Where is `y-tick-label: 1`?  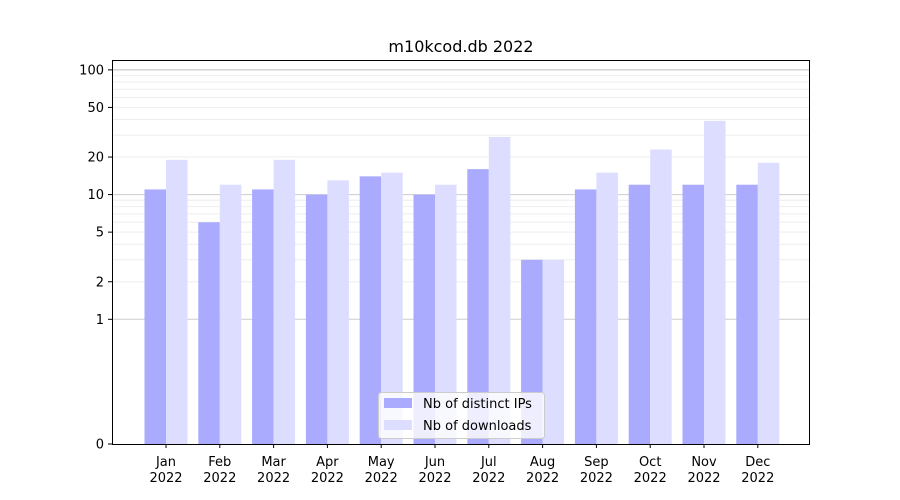 y-tick-label: 1 is located at coordinates (100, 320).